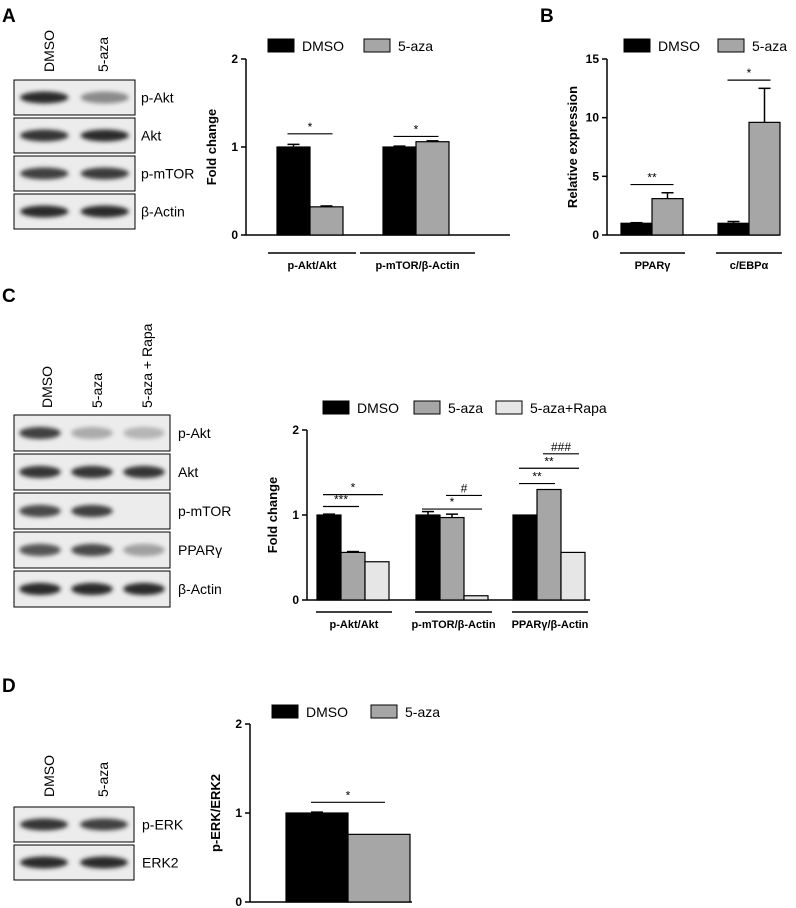 The width and height of the screenshot is (796, 908). Describe the element at coordinates (160, 863) in the screenshot. I see `band-label: ERK2` at that location.